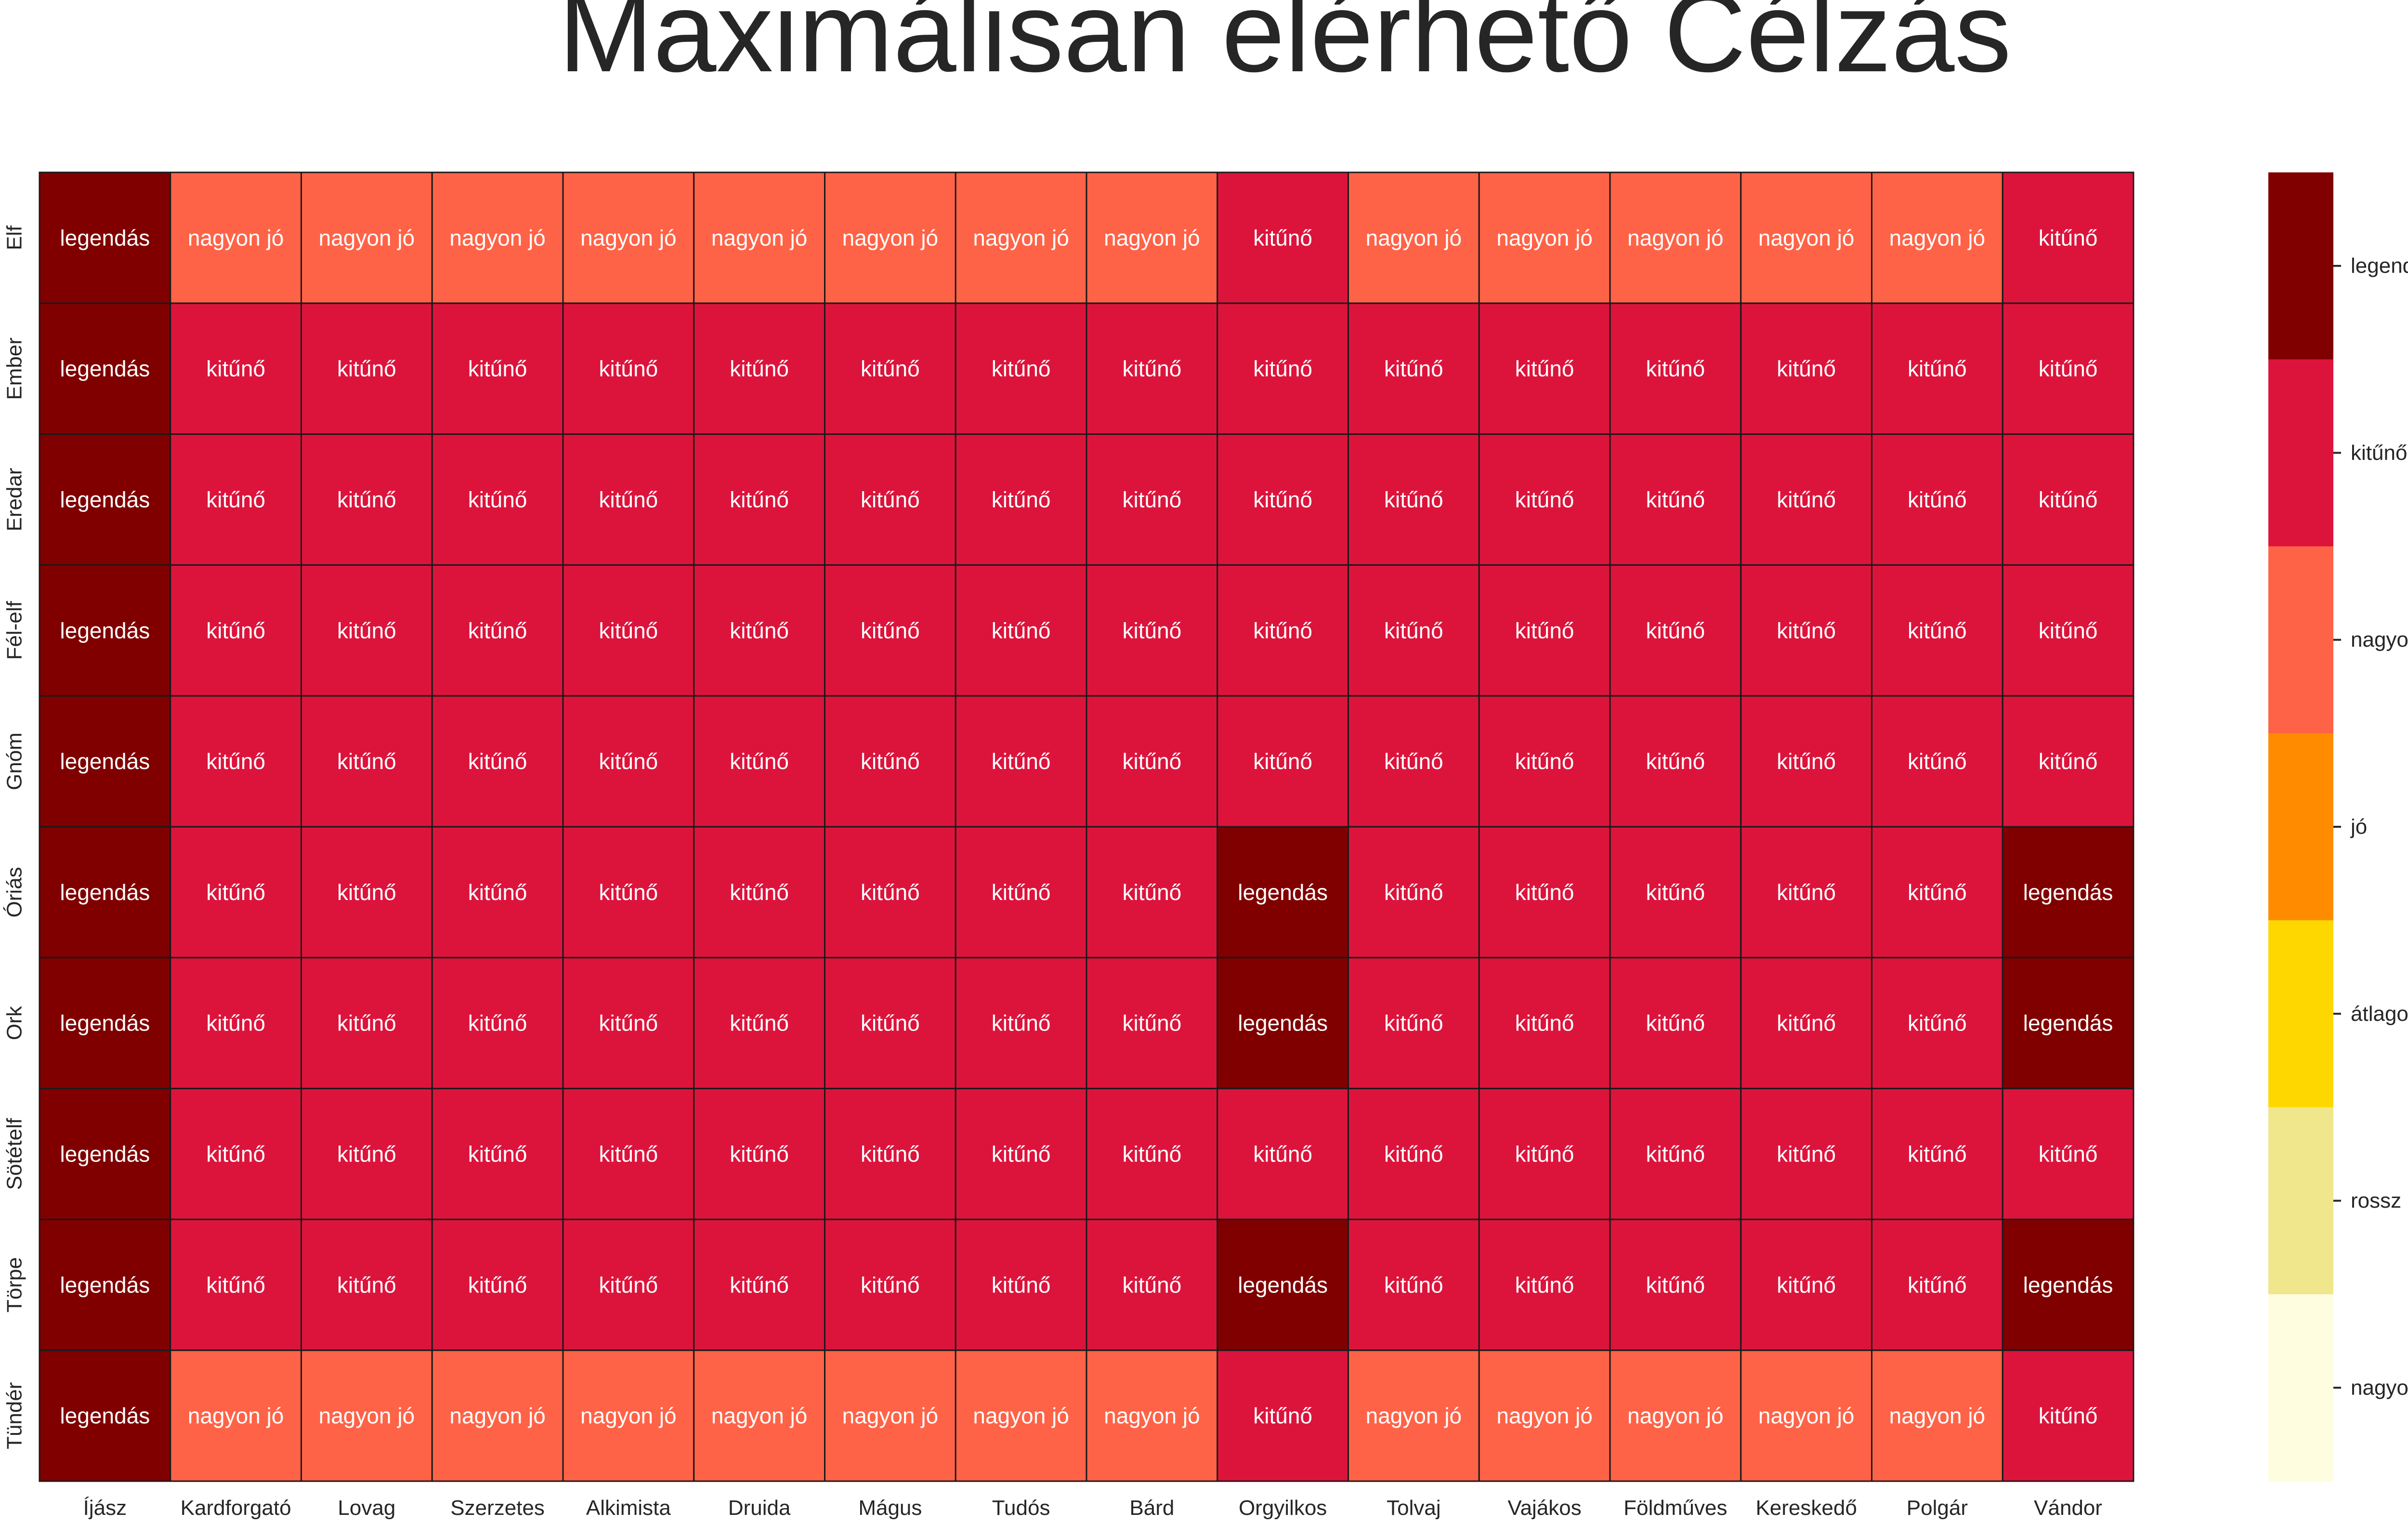 This screenshot has height=1525, width=2408. Describe the element at coordinates (14, 892) in the screenshot. I see `y-tick-label: Óriás` at that location.